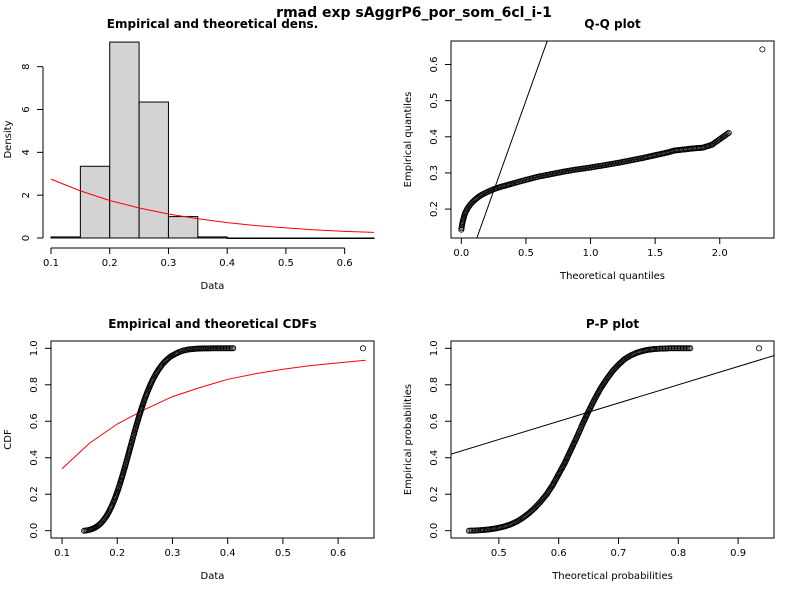  I want to click on y-tick-label: 0.5, so click(434, 101).